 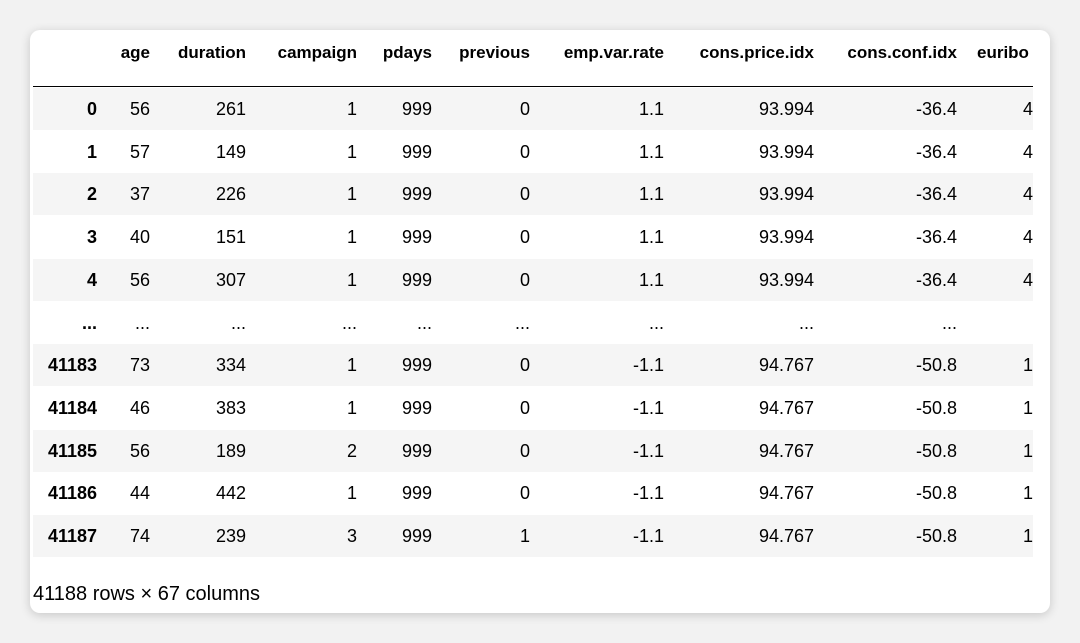 What do you see at coordinates (139, 407) in the screenshot?
I see `table-cell: 46` at bounding box center [139, 407].